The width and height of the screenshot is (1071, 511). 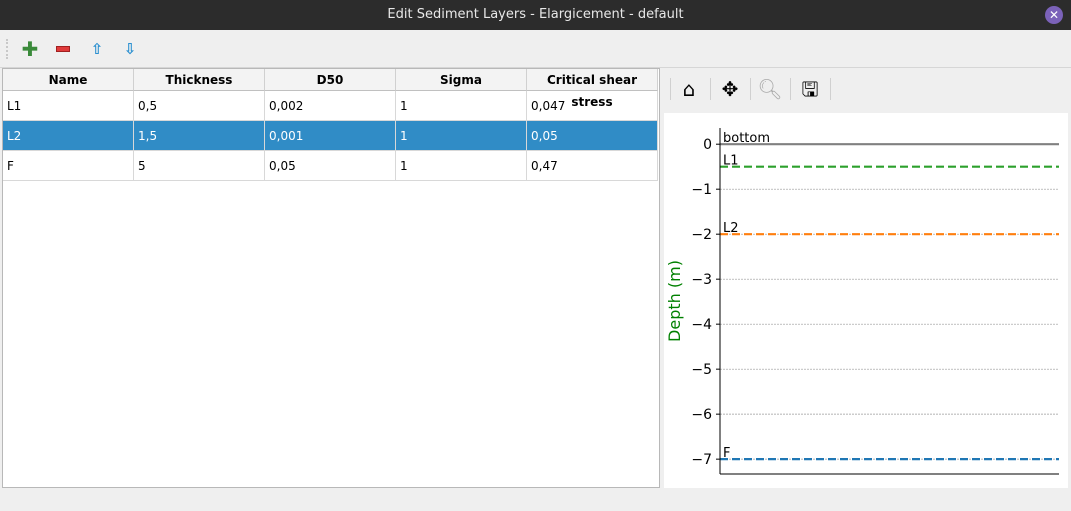 I want to click on y-tick-label: −1, so click(x=701, y=190).